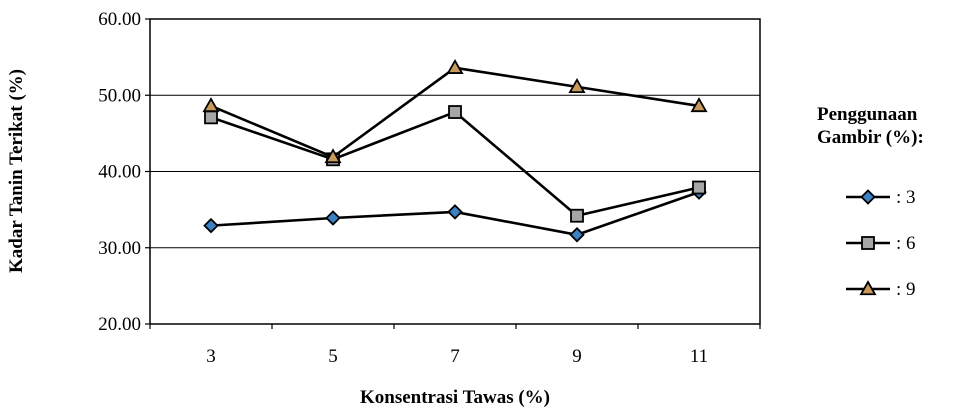  Describe the element at coordinates (119, 324) in the screenshot. I see `y-tick-label: 20.00` at that location.